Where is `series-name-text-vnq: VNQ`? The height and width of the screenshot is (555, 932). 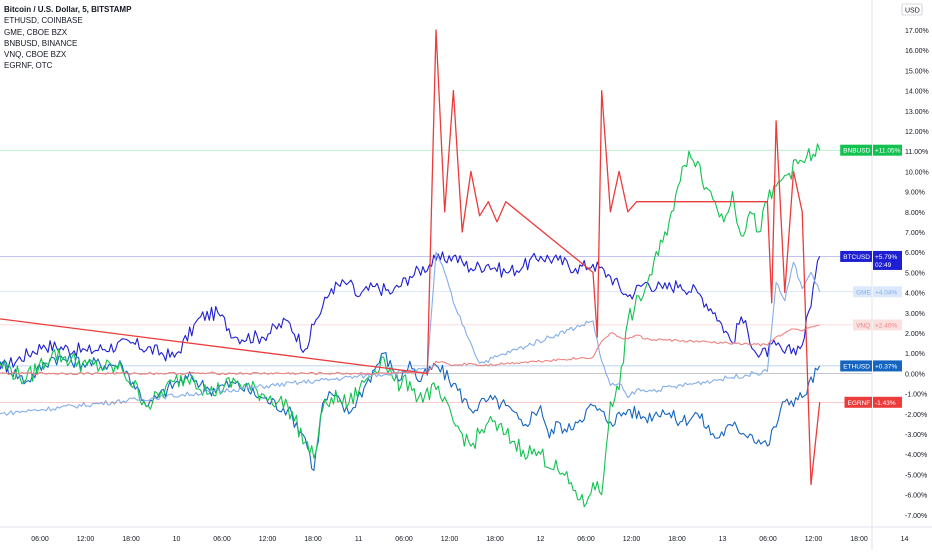 series-name-text-vnq: VNQ is located at coordinates (863, 325).